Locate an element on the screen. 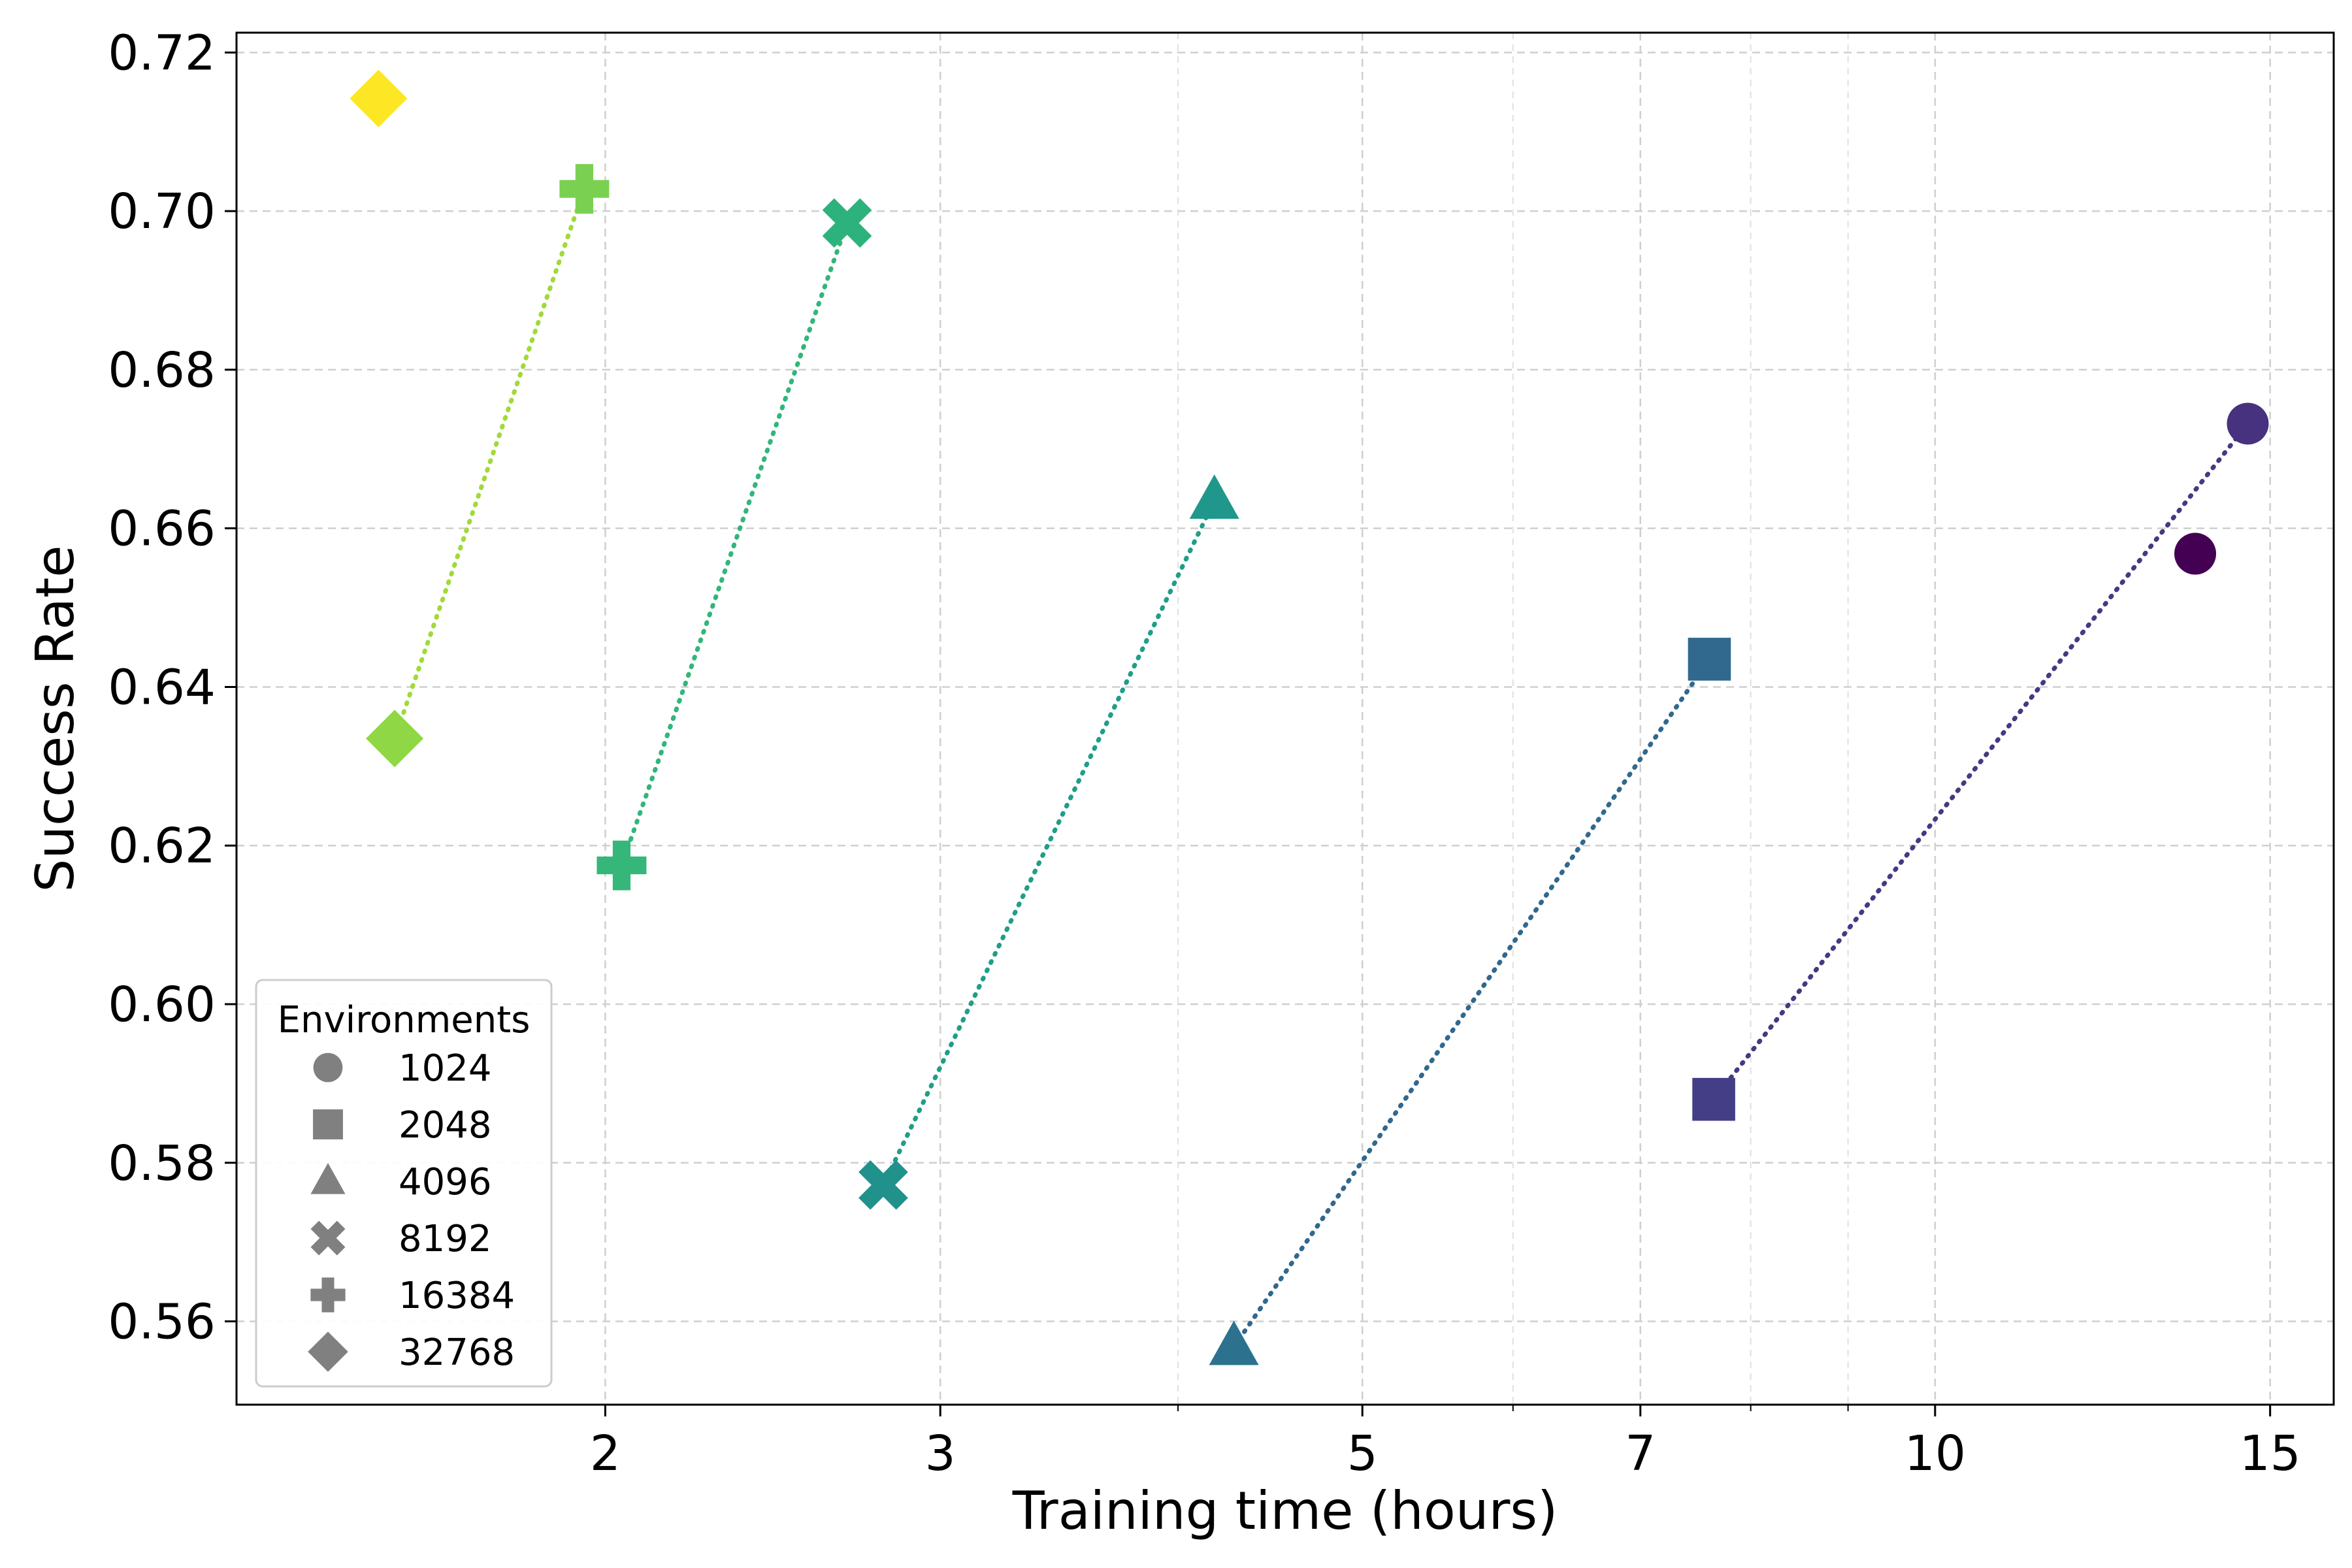 The height and width of the screenshot is (1568, 2352). legend-label: 8192 is located at coordinates (445, 1239).